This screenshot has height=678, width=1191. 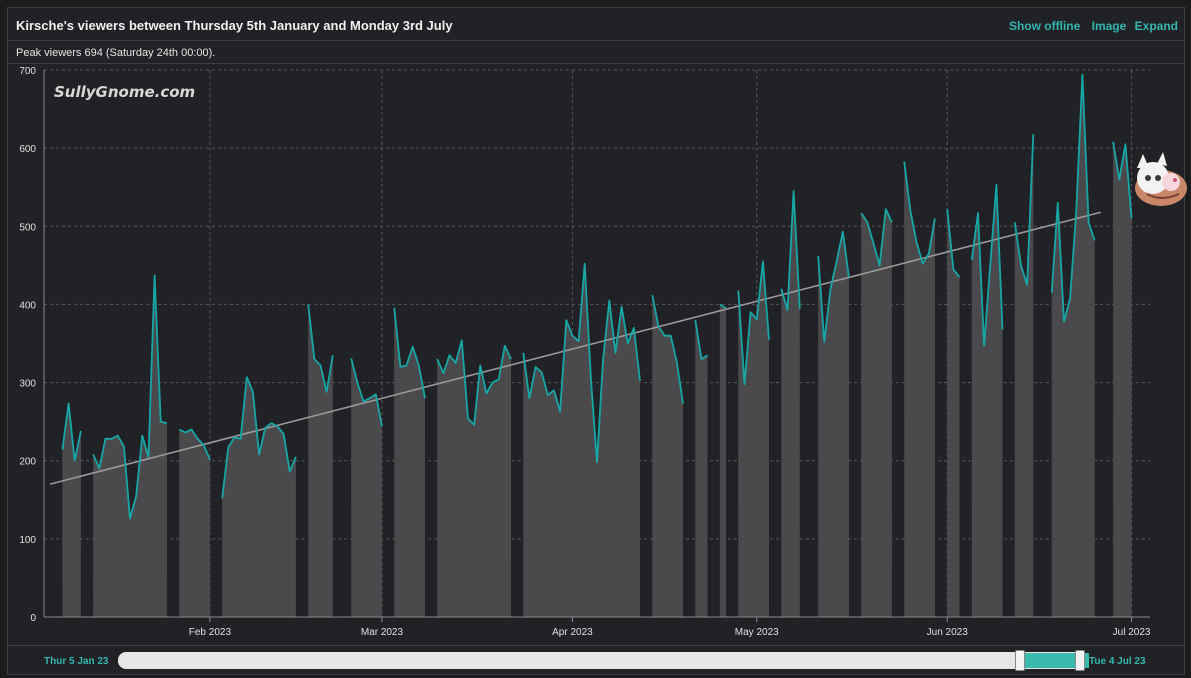 I want to click on show-offline-link: Show offline, so click(x=1044, y=26).